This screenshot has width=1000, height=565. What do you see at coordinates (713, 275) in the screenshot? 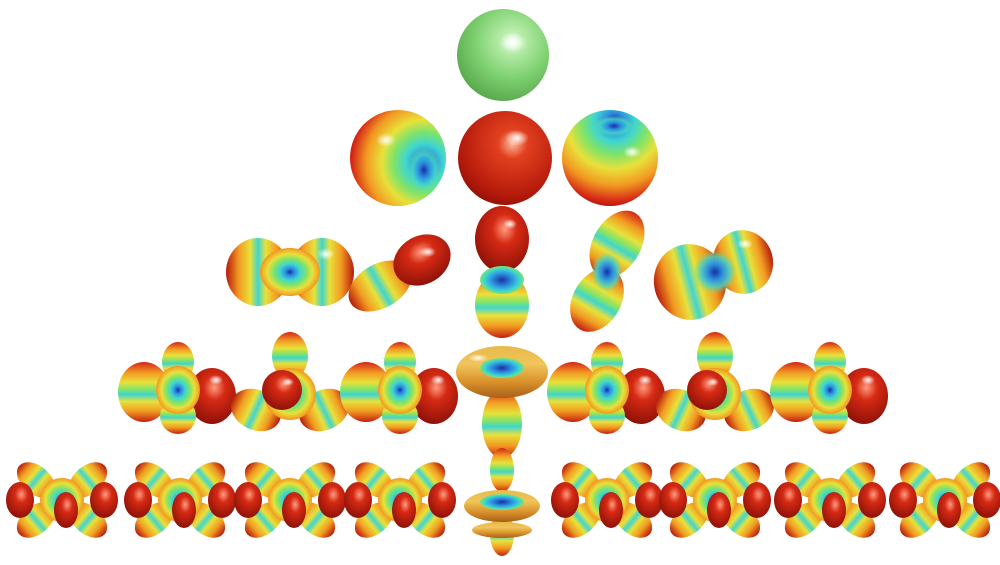
I see `orbital-l2-m2` at bounding box center [713, 275].